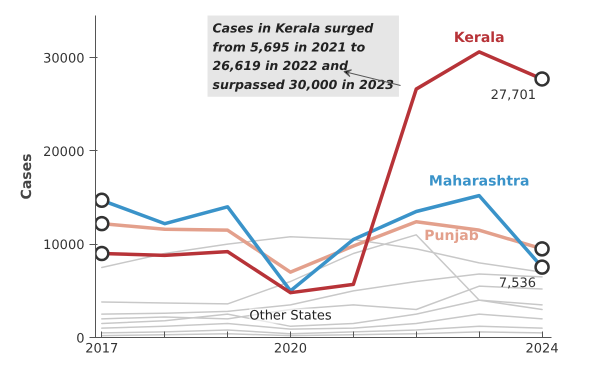 The height and width of the screenshot is (367, 589). What do you see at coordinates (27, 177) in the screenshot?
I see `y-axis-title: Cases` at bounding box center [27, 177].